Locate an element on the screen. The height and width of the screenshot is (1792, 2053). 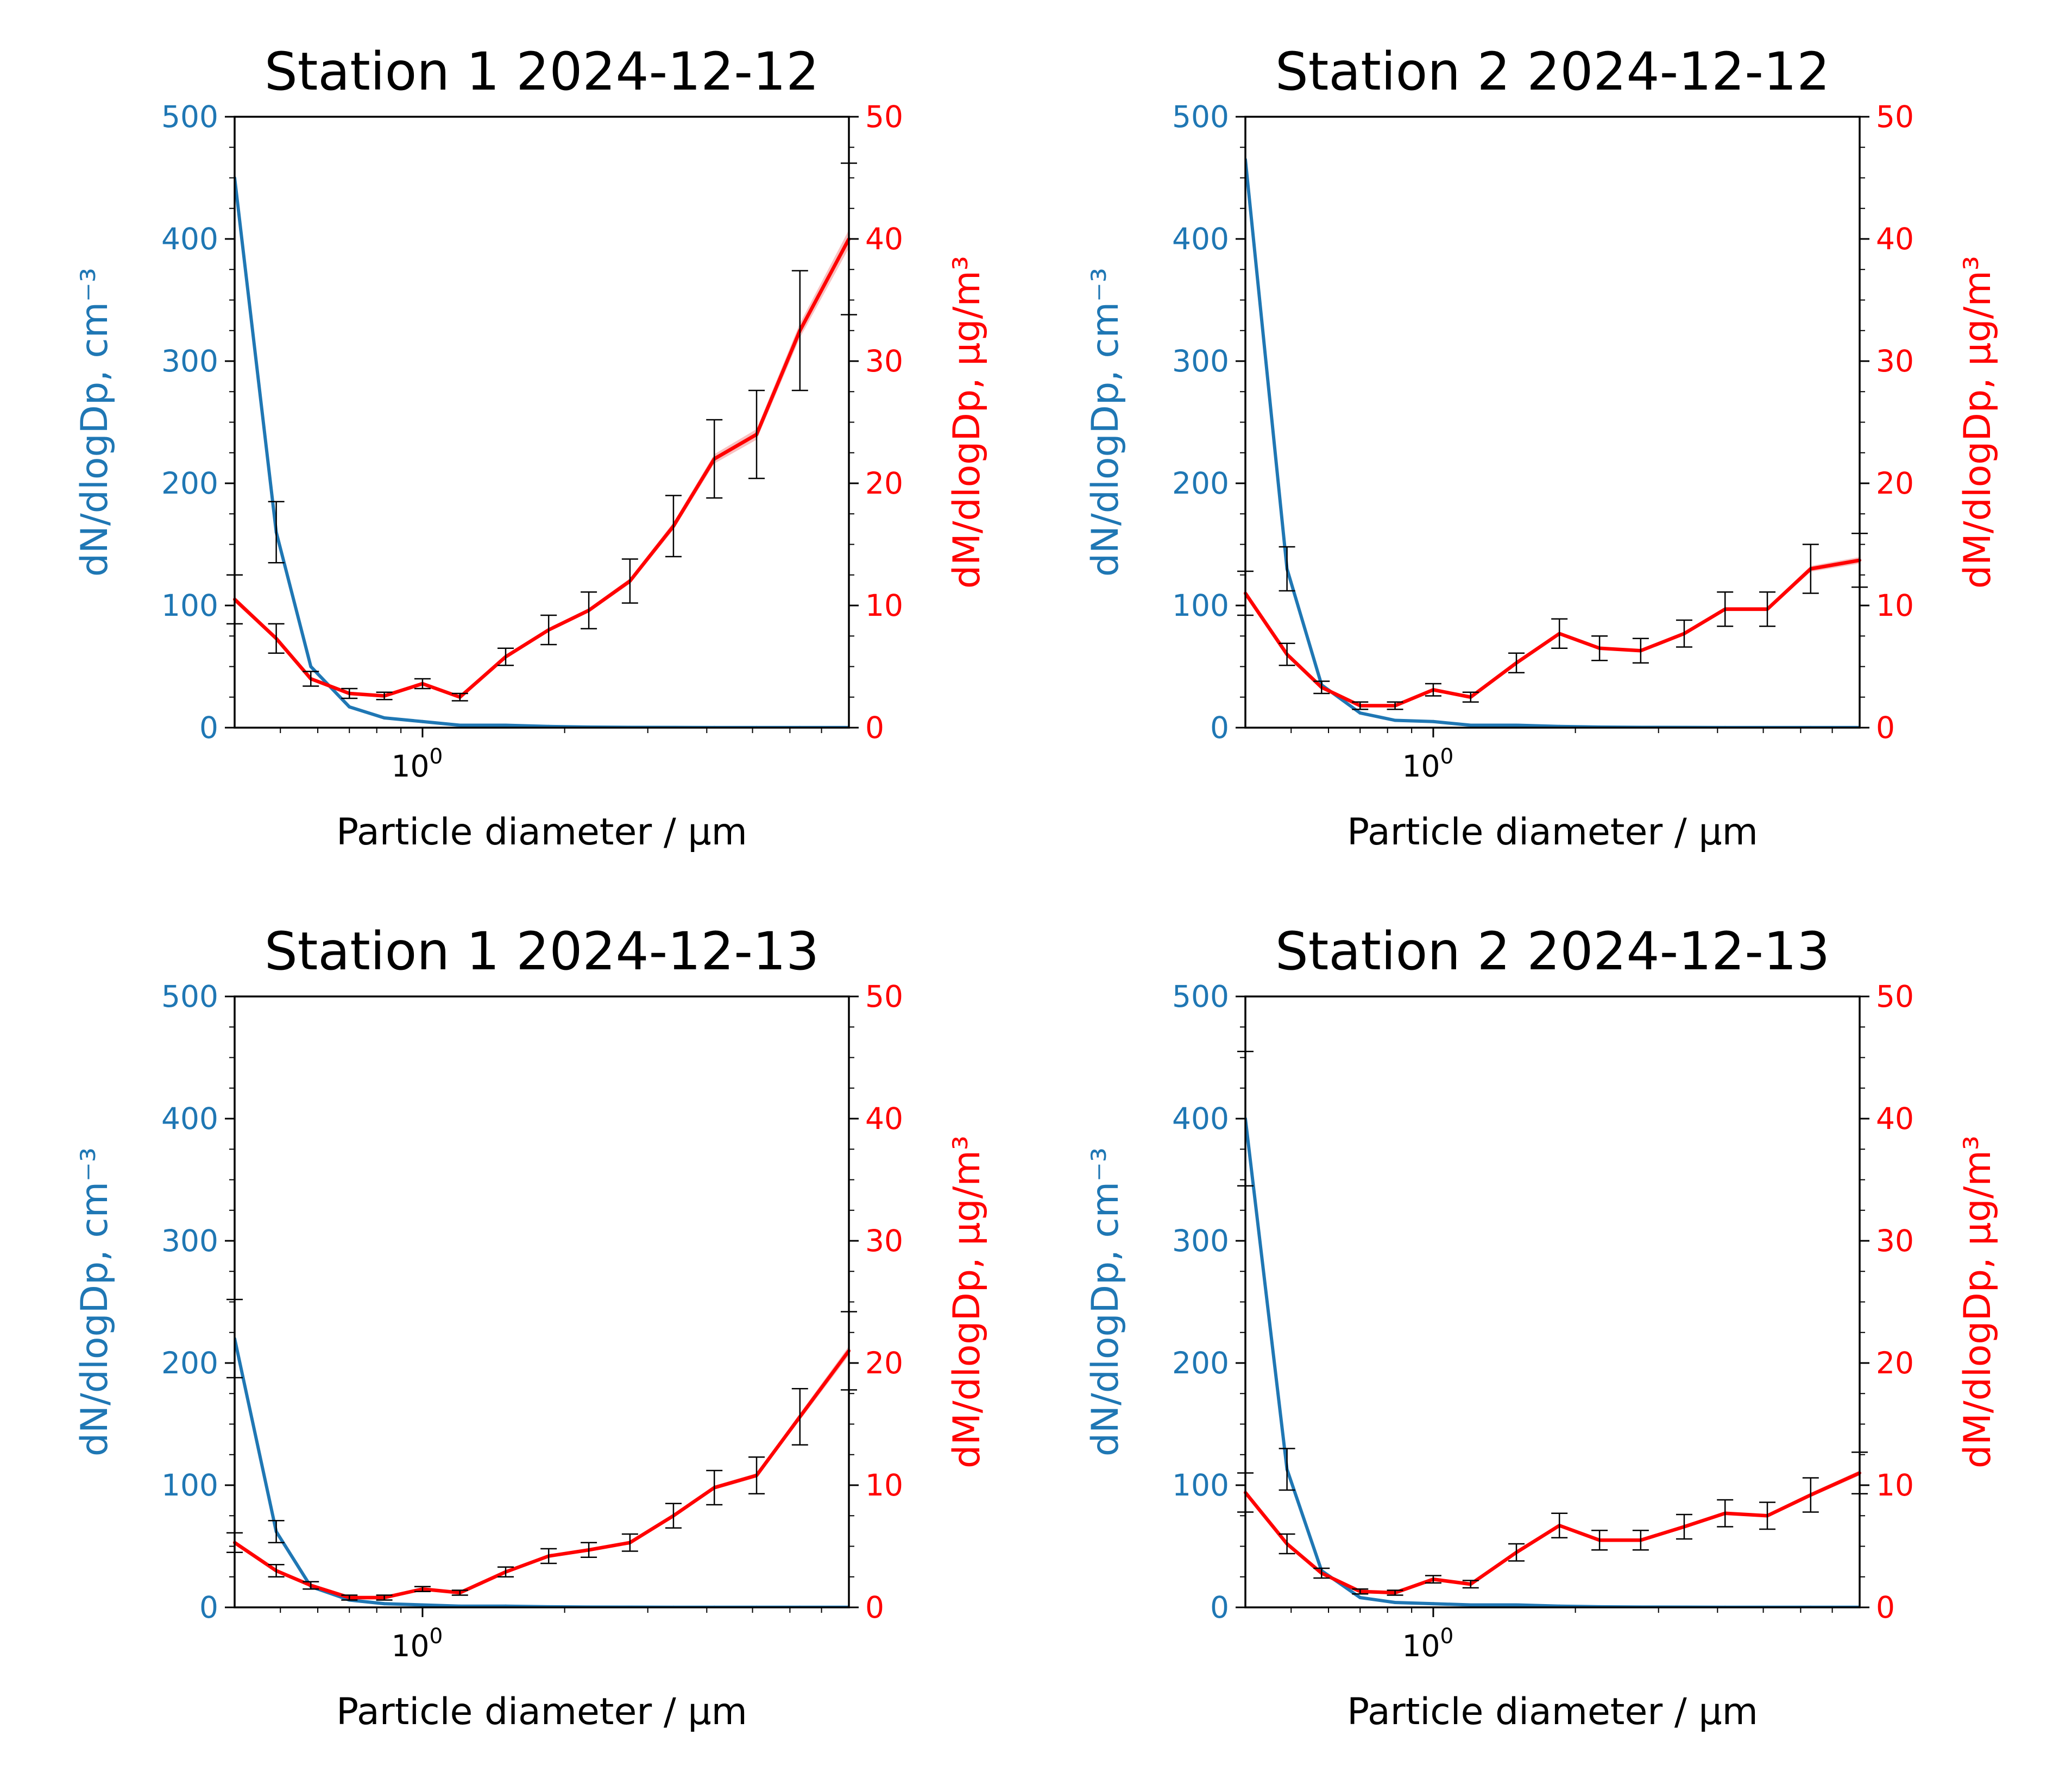
chart-title: Station 1 2024-12-12 is located at coordinates (542, 71).